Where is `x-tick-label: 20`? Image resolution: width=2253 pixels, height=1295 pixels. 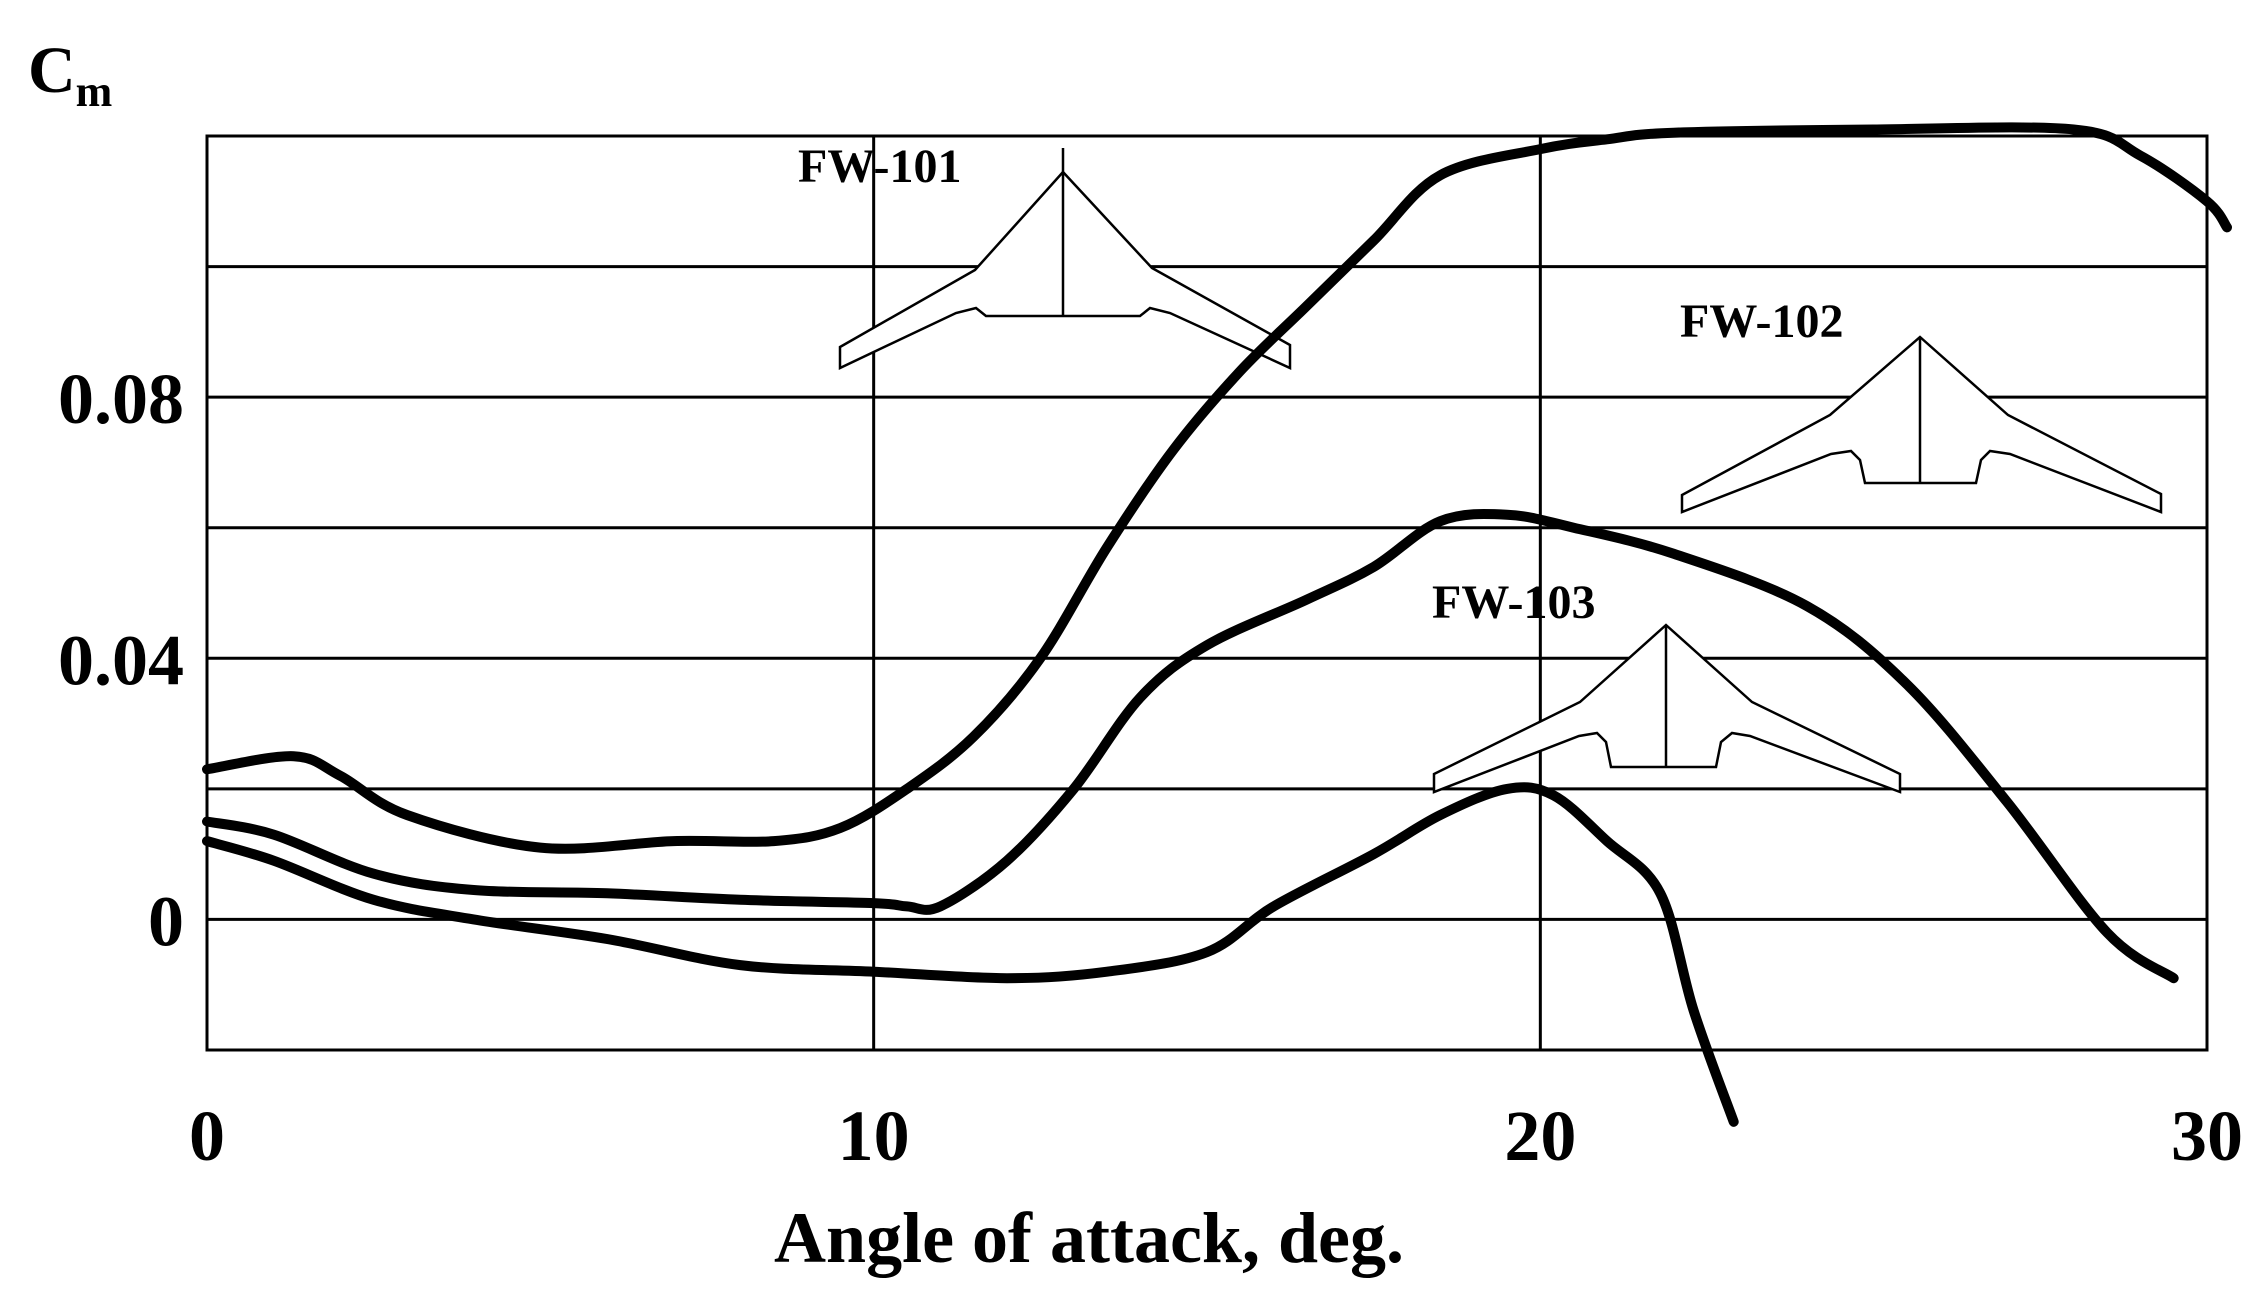
x-tick-label: 20 is located at coordinates (1540, 1136).